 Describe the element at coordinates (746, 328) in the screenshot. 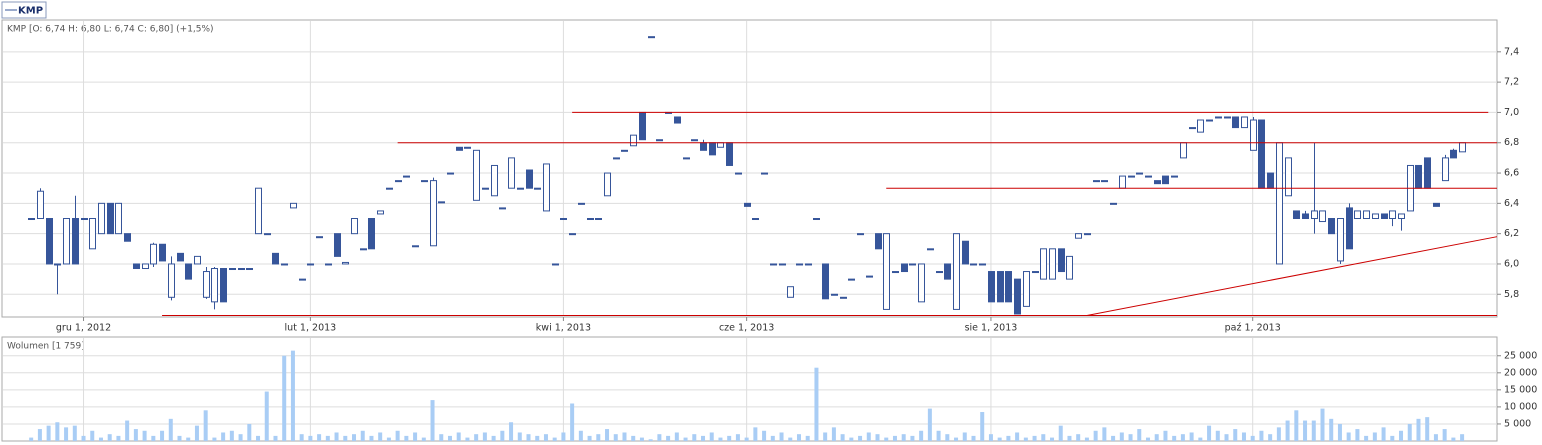

I see `x-tick-label: cze 1, 2013` at that location.